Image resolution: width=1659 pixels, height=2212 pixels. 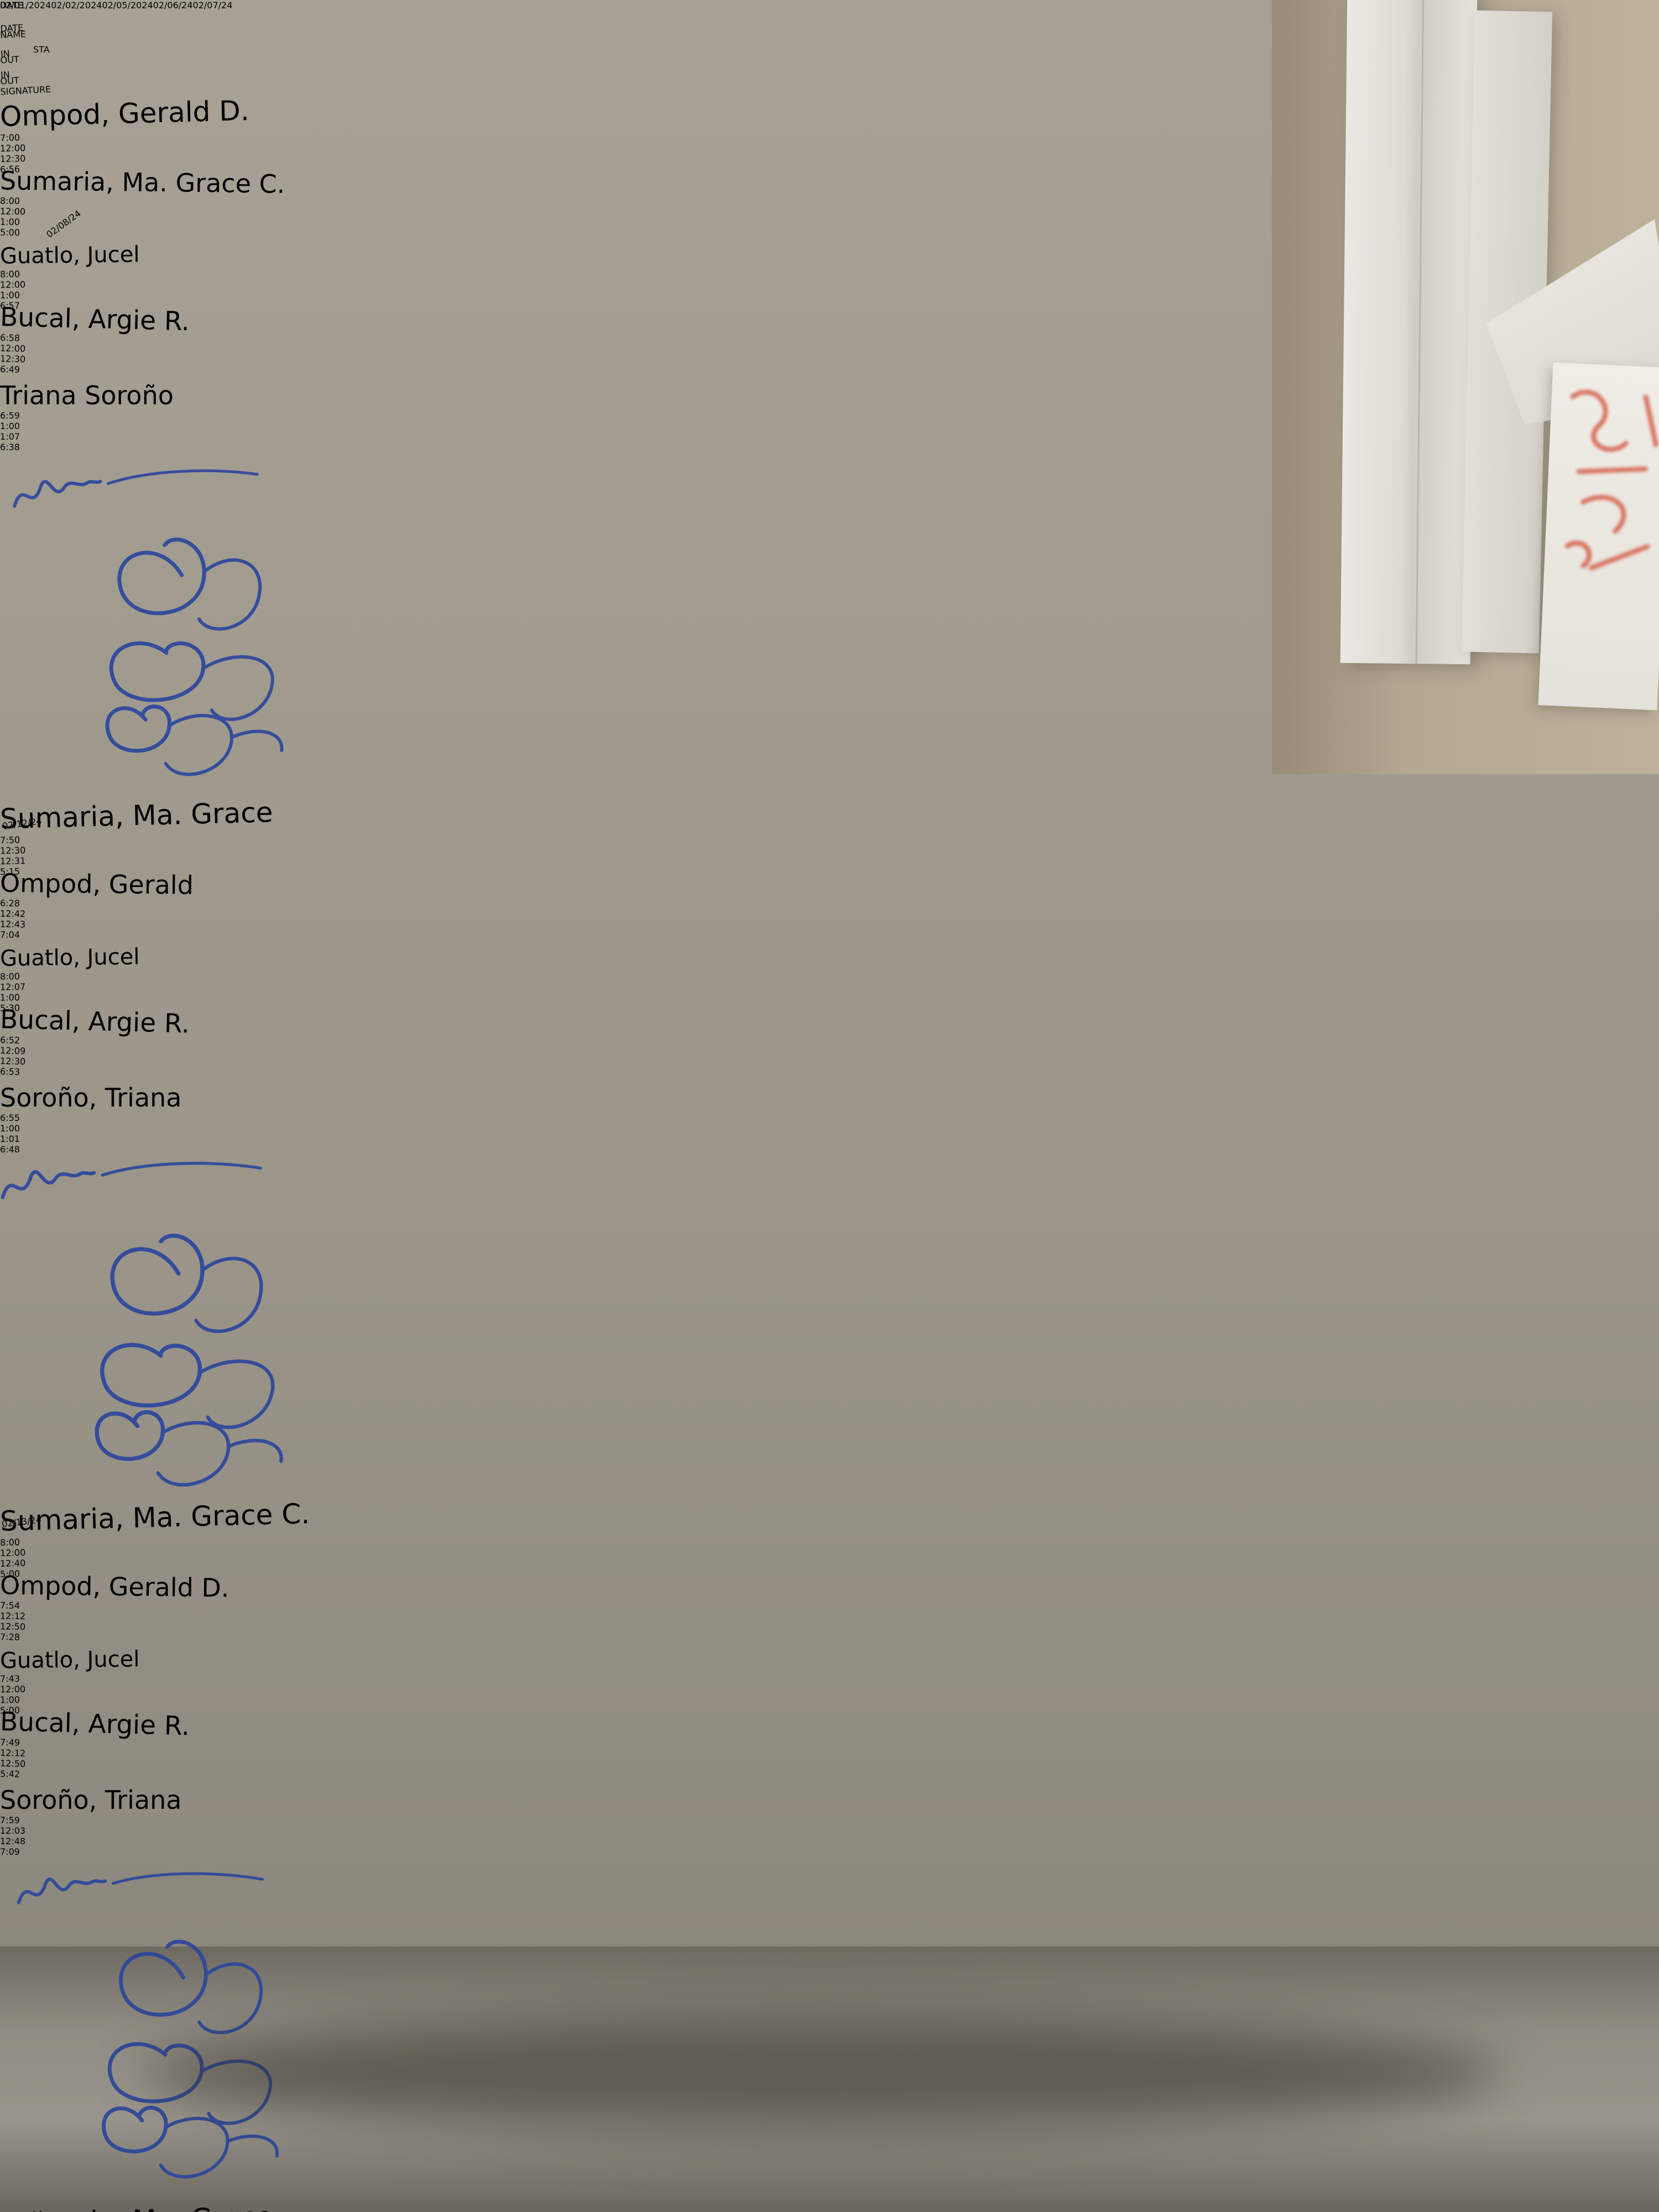 What do you see at coordinates (10, 1150) in the screenshot?
I see `time-out-2: 6:48` at bounding box center [10, 1150].